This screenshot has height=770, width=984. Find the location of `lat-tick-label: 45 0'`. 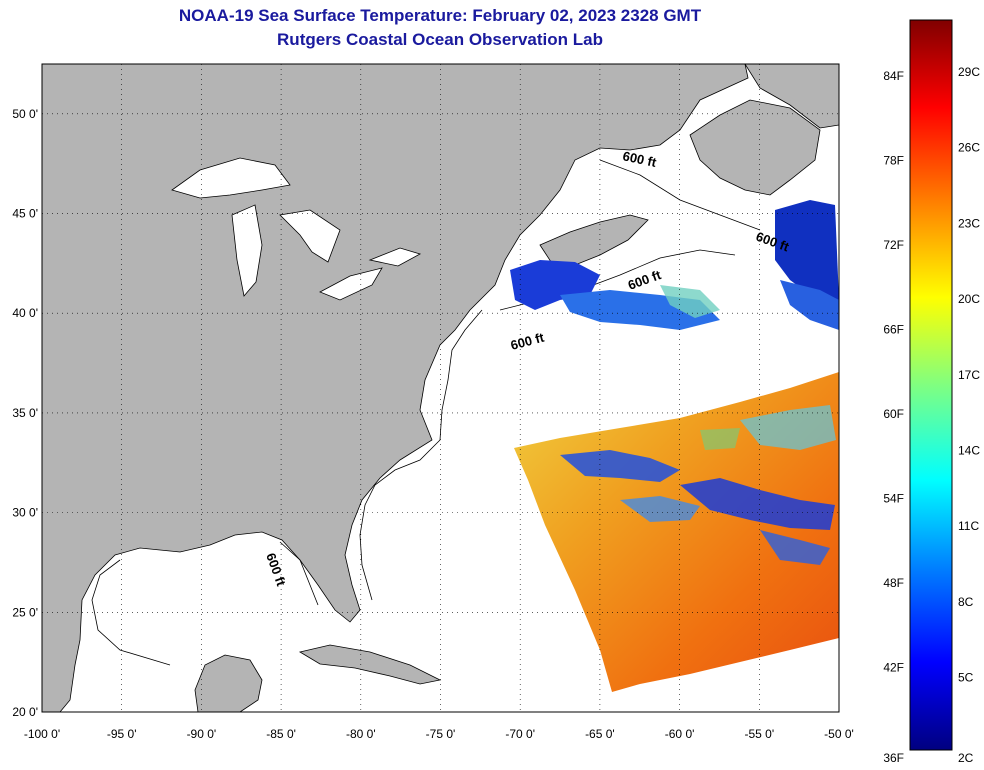

lat-tick-label: 45 0' is located at coordinates (25, 214).